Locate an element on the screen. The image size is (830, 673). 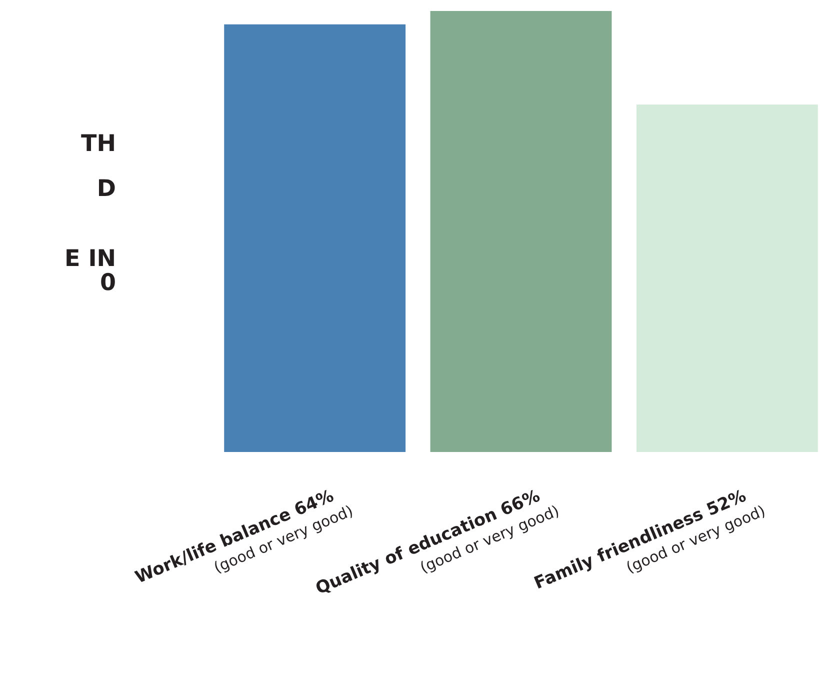
text: E IN is located at coordinates (90, 259).